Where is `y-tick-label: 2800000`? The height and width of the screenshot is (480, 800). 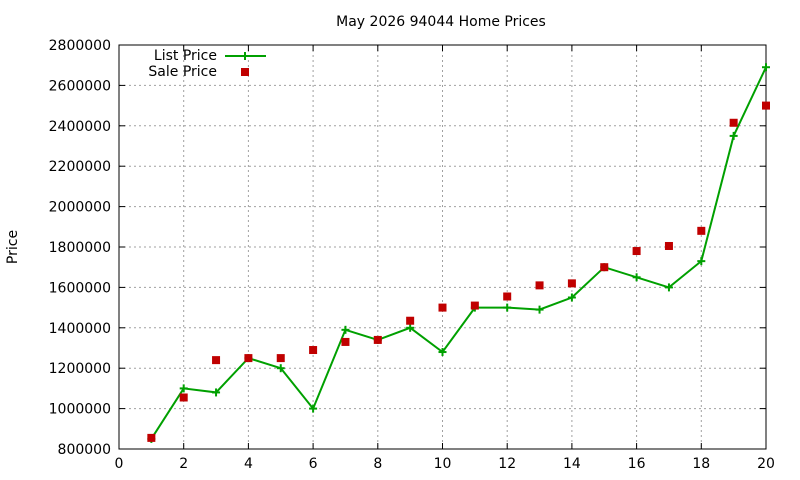 y-tick-label: 2800000 is located at coordinates (80, 46).